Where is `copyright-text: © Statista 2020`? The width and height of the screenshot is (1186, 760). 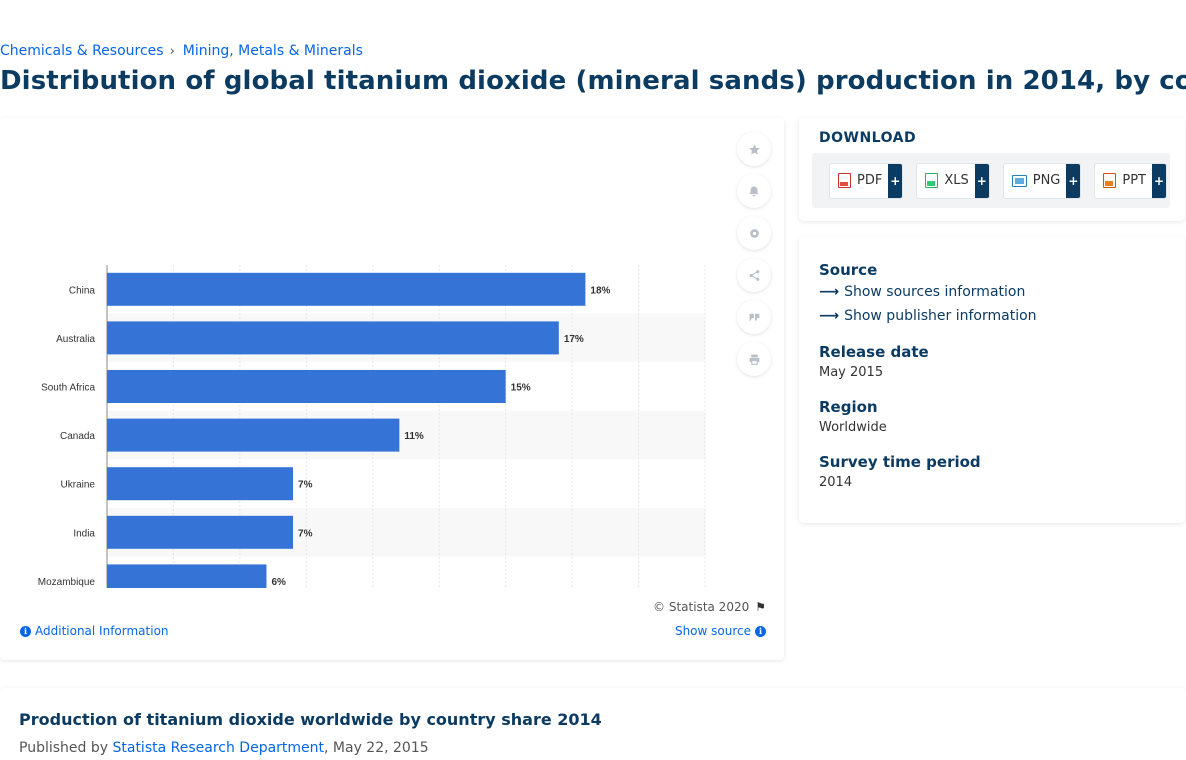 copyright-text: © Statista 2020 is located at coordinates (701, 607).